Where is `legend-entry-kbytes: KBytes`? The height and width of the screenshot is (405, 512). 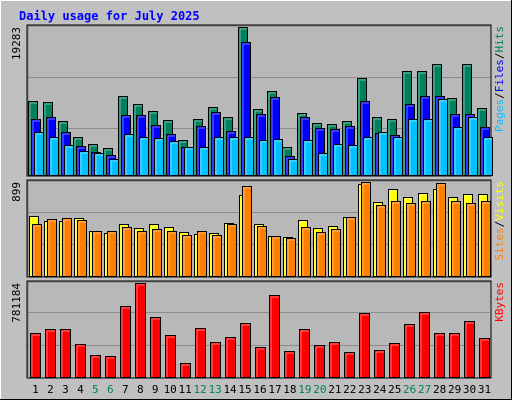 legend-entry-kbytes: KBytes is located at coordinates (499, 302).